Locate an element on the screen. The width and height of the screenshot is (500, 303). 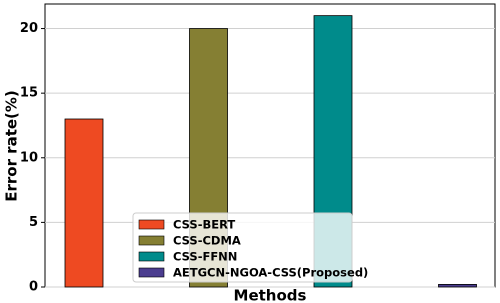
y-tick-label: 15 is located at coordinates (29, 93).